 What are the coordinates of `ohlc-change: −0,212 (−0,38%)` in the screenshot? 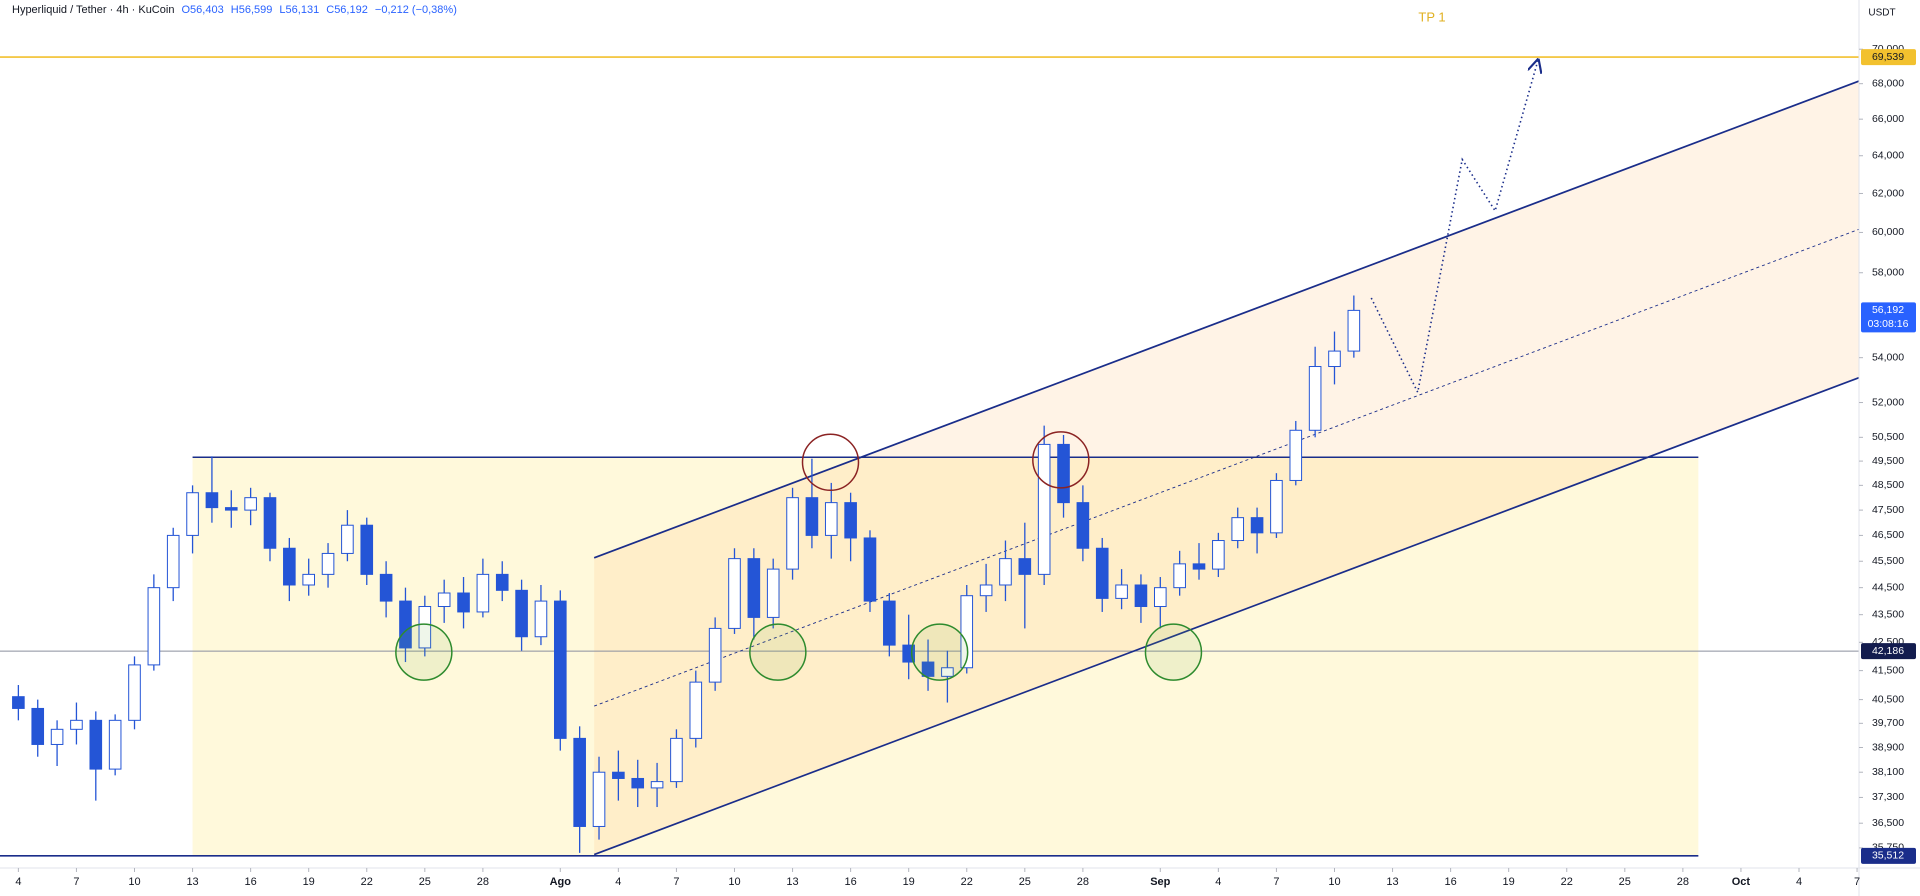 It's located at (415, 10).